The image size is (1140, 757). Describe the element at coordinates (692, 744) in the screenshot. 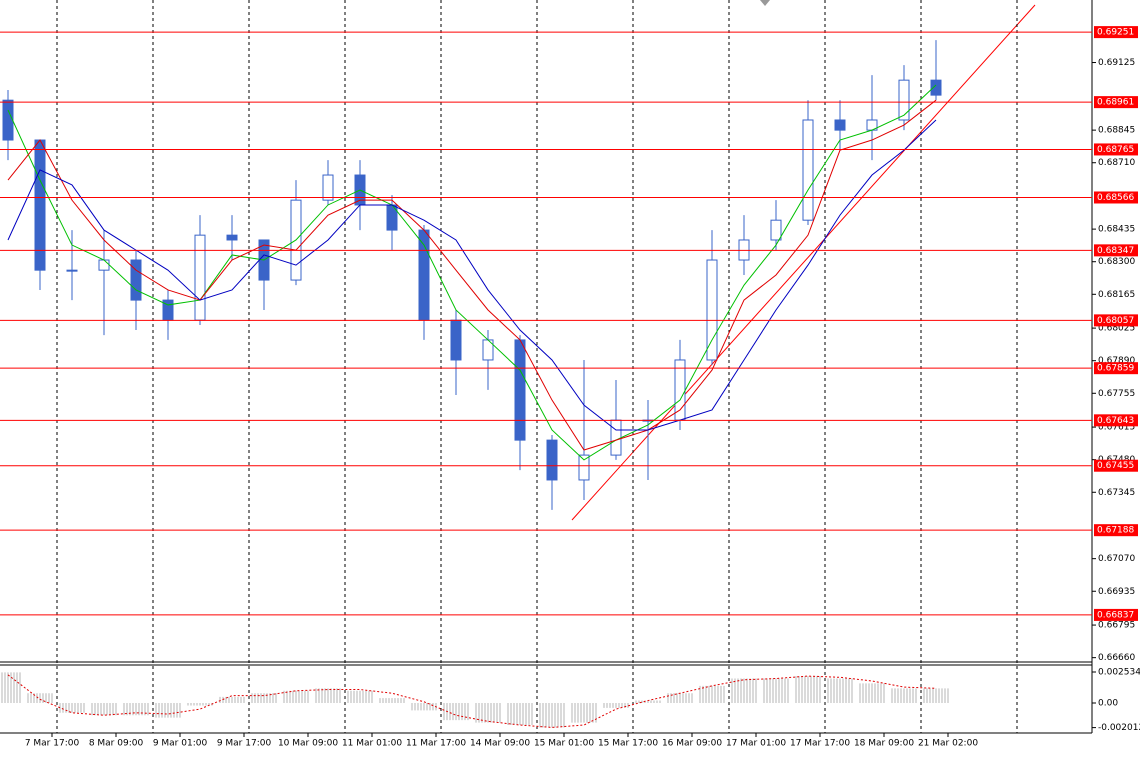

I see `x-tick-label: 16 Mar 09:00` at that location.